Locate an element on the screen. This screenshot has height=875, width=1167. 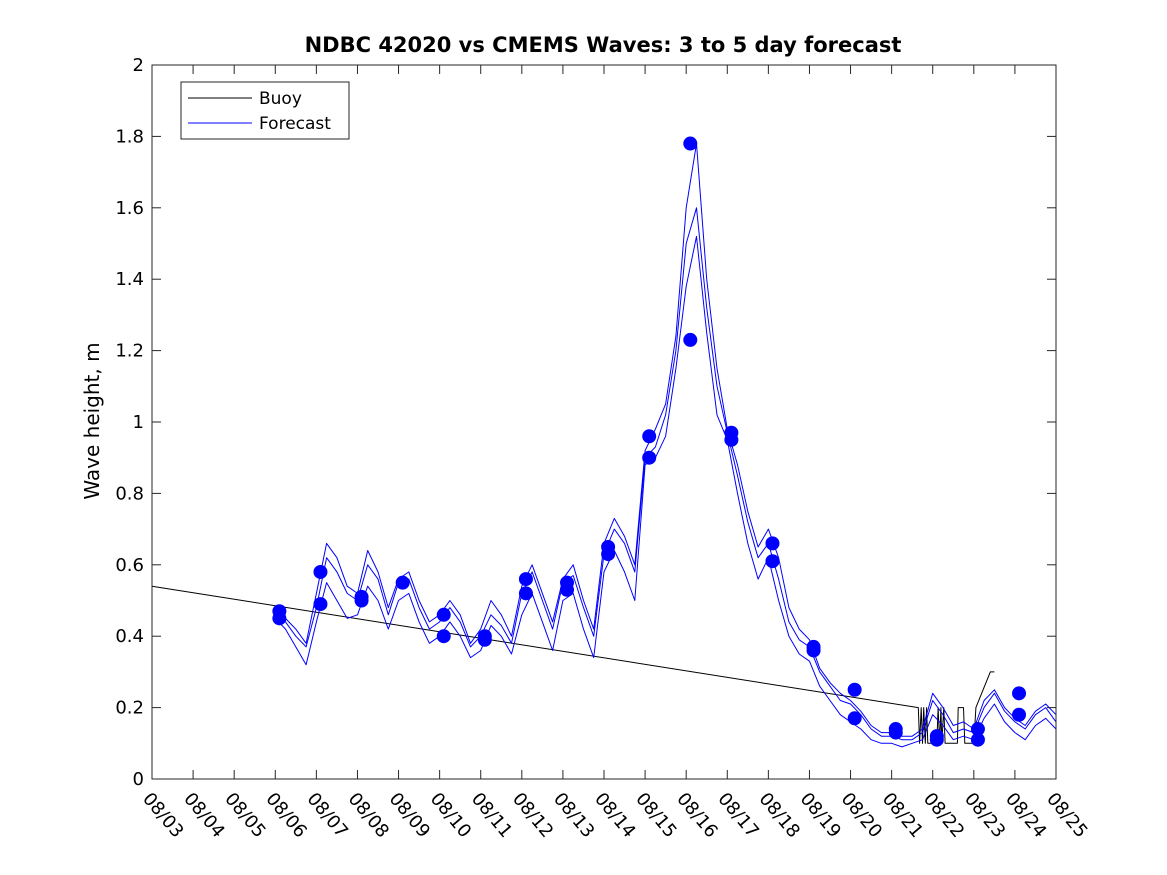
y-tick-label: 0.2 is located at coordinates (129, 708).